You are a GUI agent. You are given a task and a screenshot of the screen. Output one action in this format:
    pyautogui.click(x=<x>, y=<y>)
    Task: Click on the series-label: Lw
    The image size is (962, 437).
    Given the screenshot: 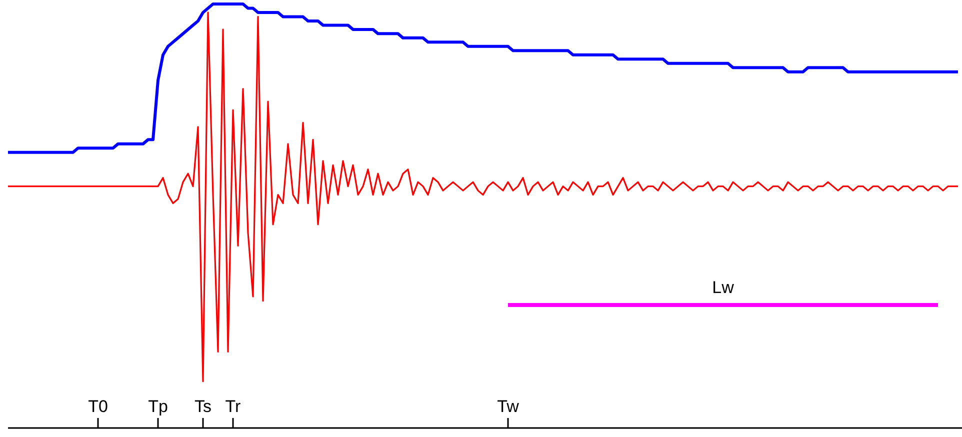 What is the action you would take?
    pyautogui.click(x=723, y=288)
    